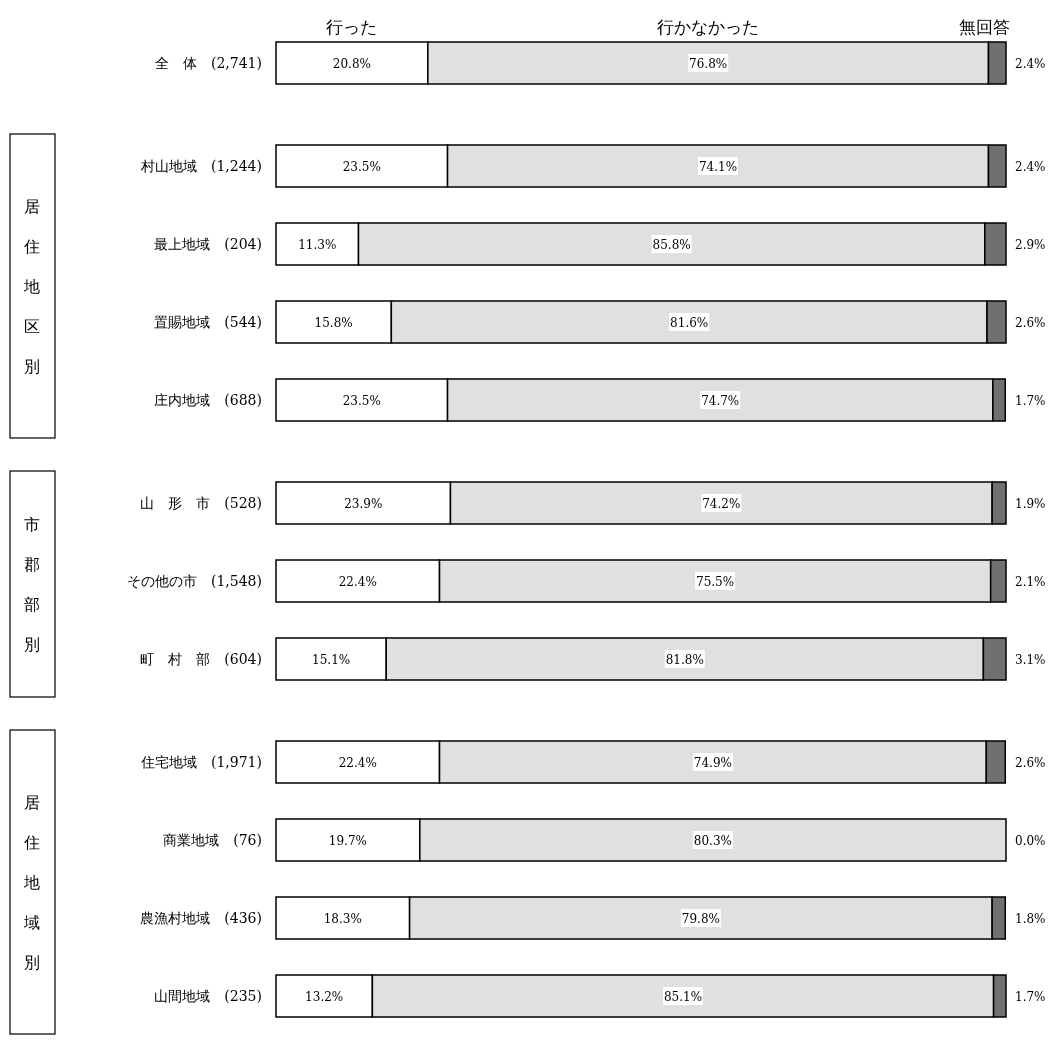  Describe the element at coordinates (1030, 245) in the screenshot. I see `data-label: 2.9%` at that location.